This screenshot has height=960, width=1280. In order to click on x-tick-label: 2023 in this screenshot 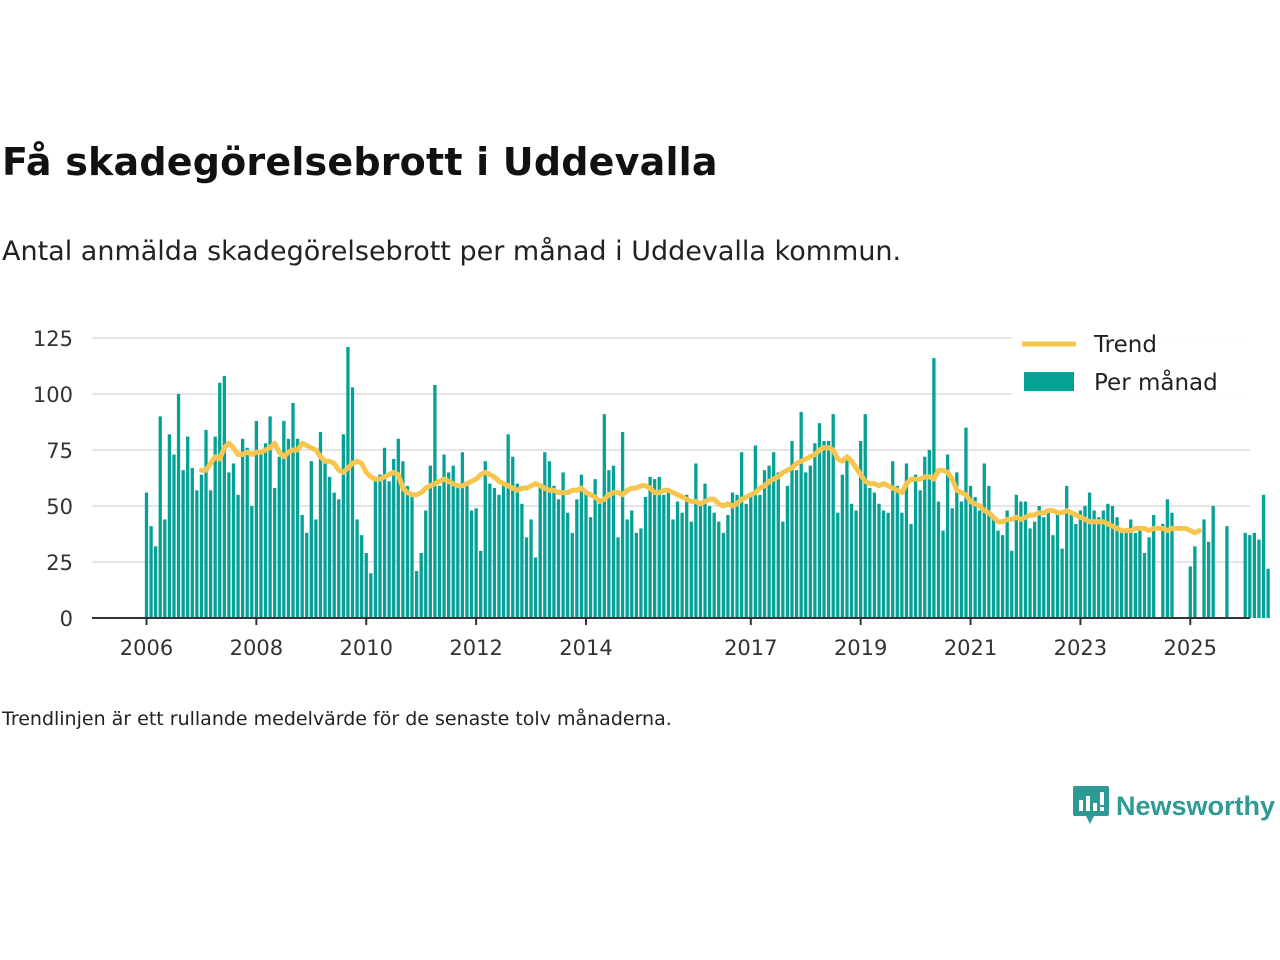, I will do `click(1080, 648)`.